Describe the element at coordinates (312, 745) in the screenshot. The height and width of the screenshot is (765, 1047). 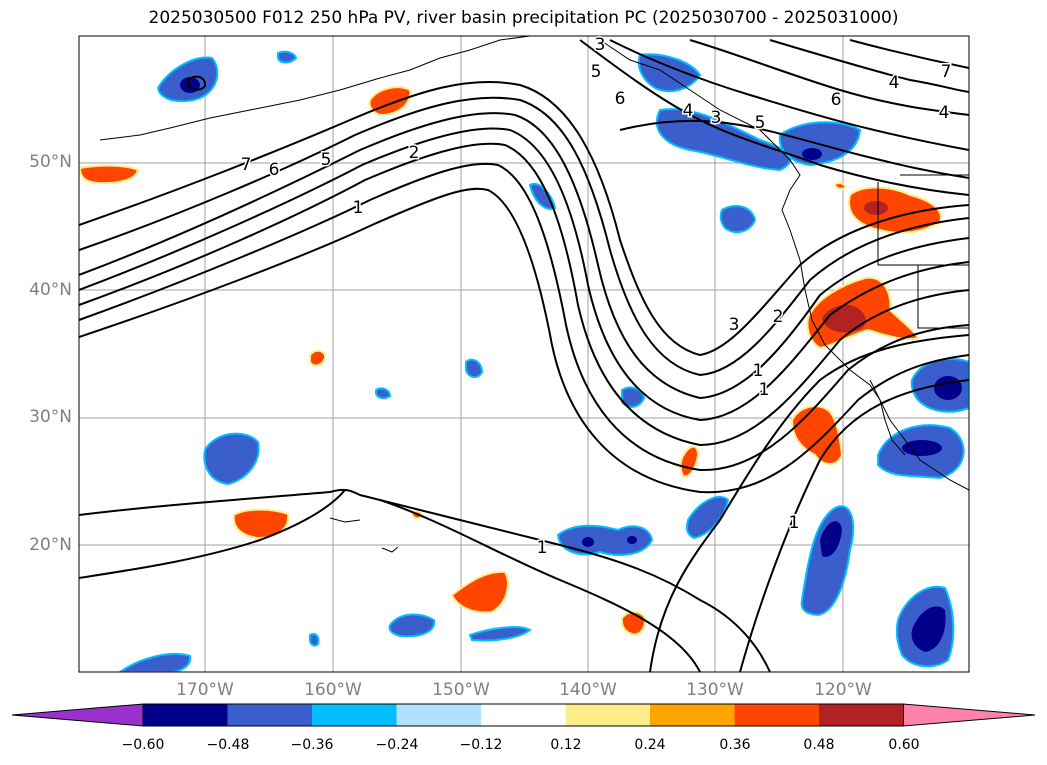
I see `colorbar-tick-label: −0.36` at that location.